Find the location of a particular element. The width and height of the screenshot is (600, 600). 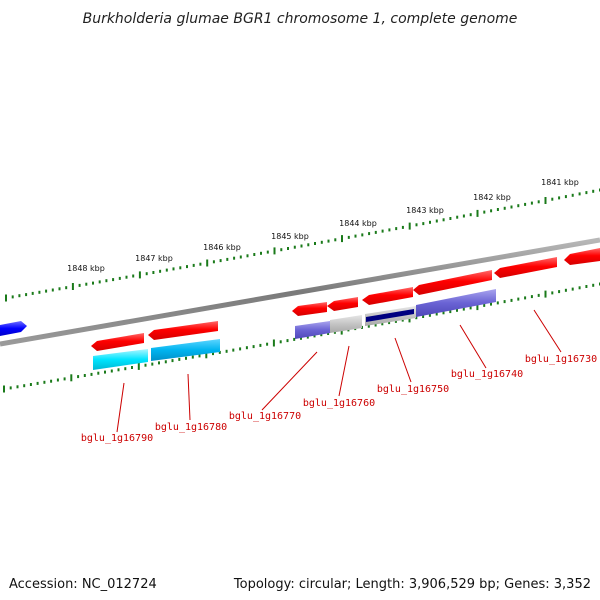

accession-text: Accession: NC_012724 is located at coordinates (83, 584).